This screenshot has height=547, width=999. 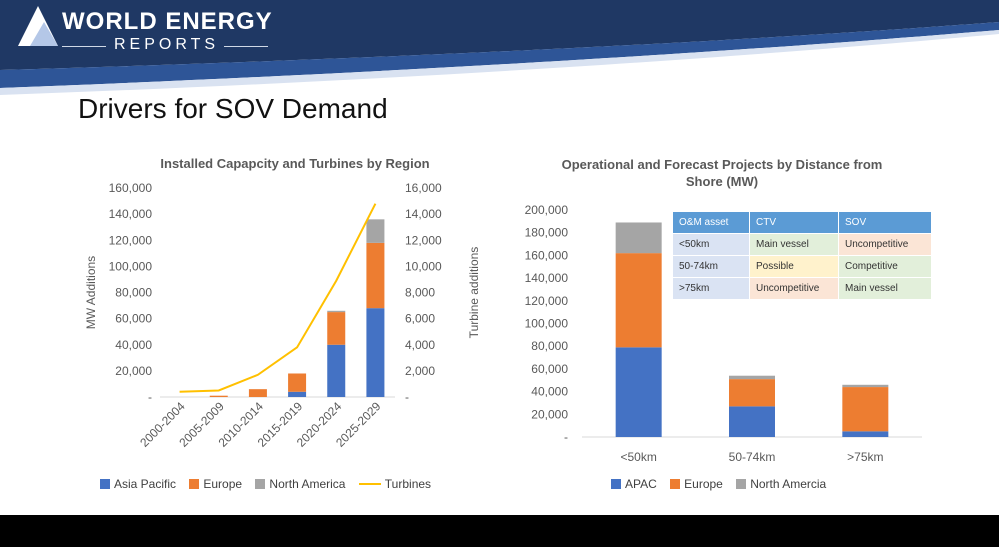 I want to click on legend-item: Asia Pacific, so click(x=138, y=483).